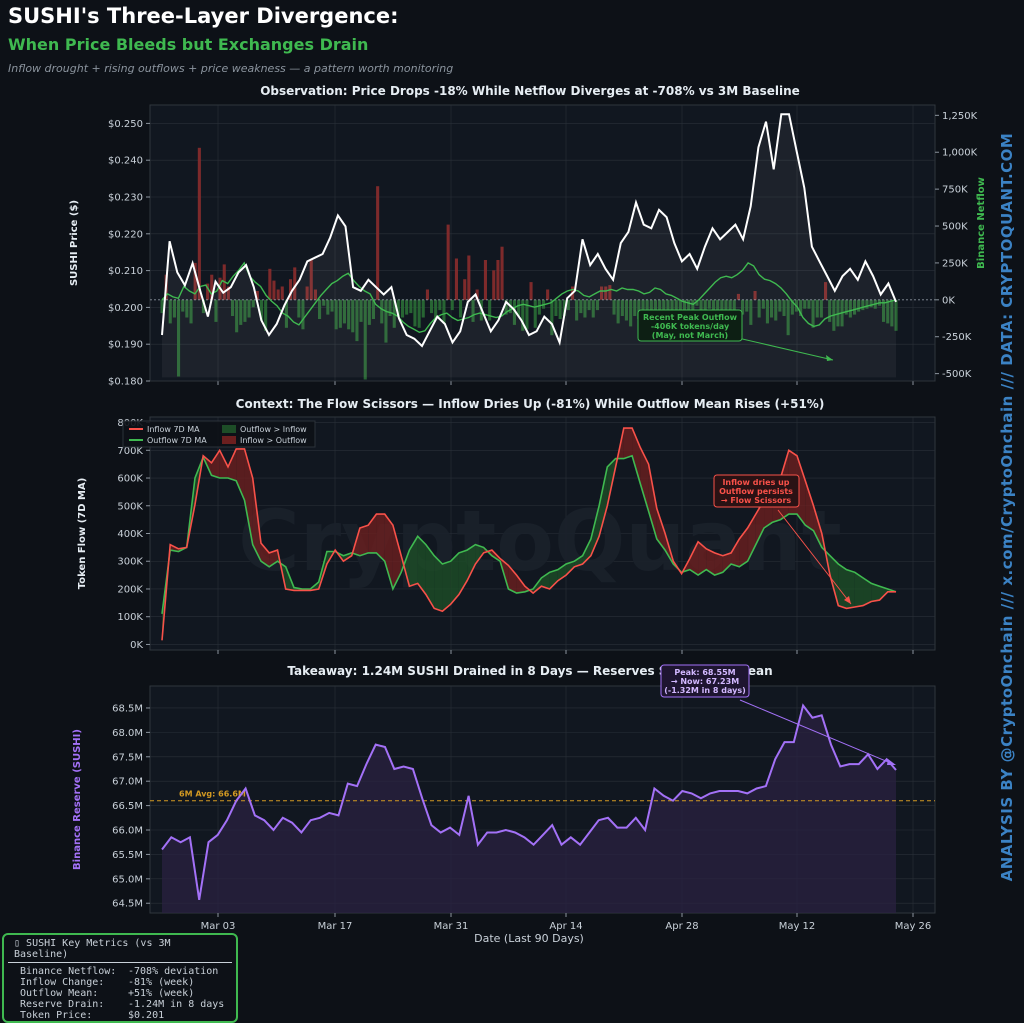 This screenshot has height=1023, width=1024. I want to click on annotation-text: (-1.32M in 8 days), so click(705, 690).